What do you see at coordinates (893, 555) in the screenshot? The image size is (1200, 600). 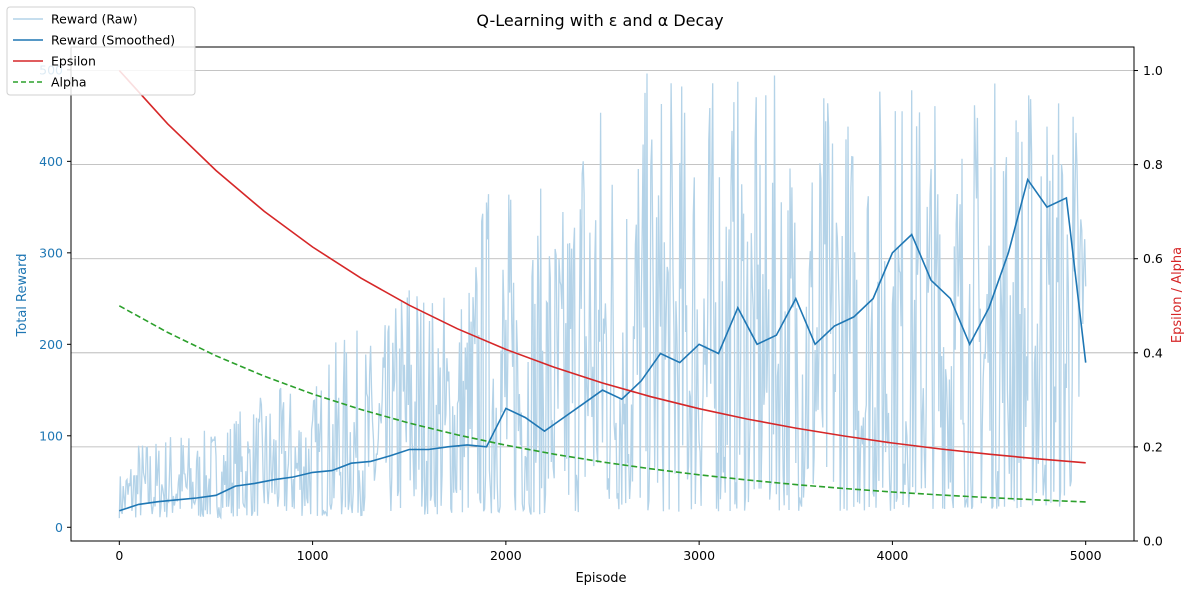 I see `x-tick-label: 4000` at bounding box center [893, 555].